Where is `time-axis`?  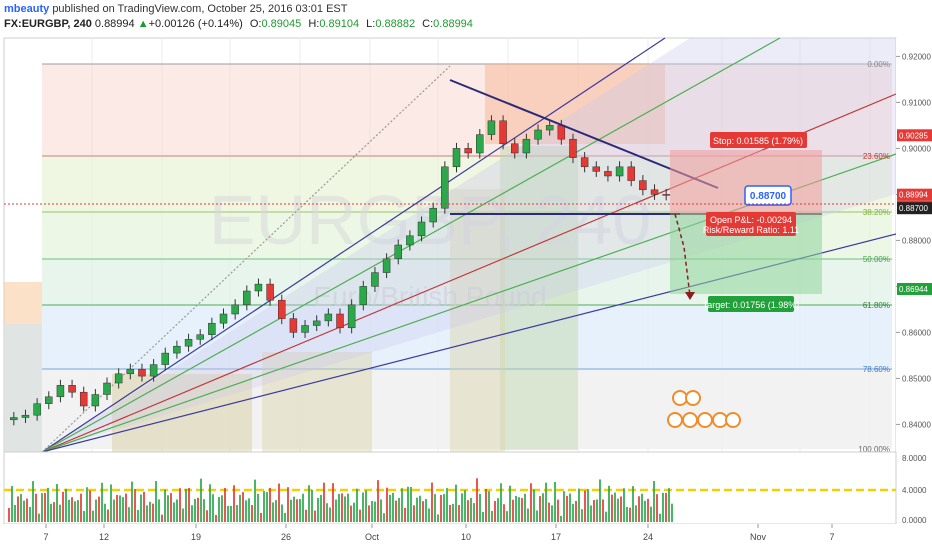 time-axis is located at coordinates (468, 537).